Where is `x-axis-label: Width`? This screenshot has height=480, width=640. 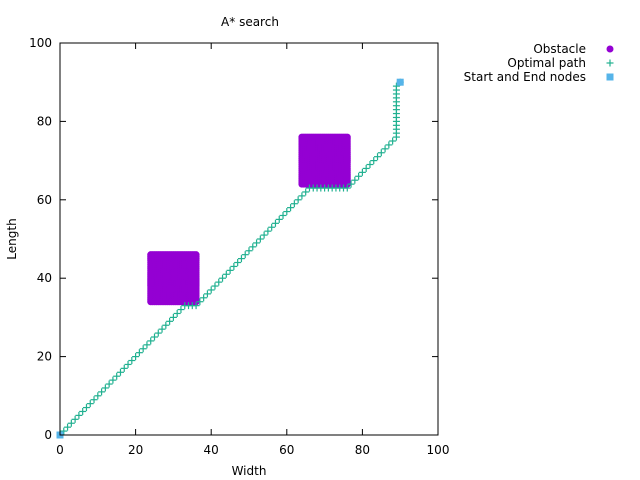
x-axis-label: Width is located at coordinates (249, 471).